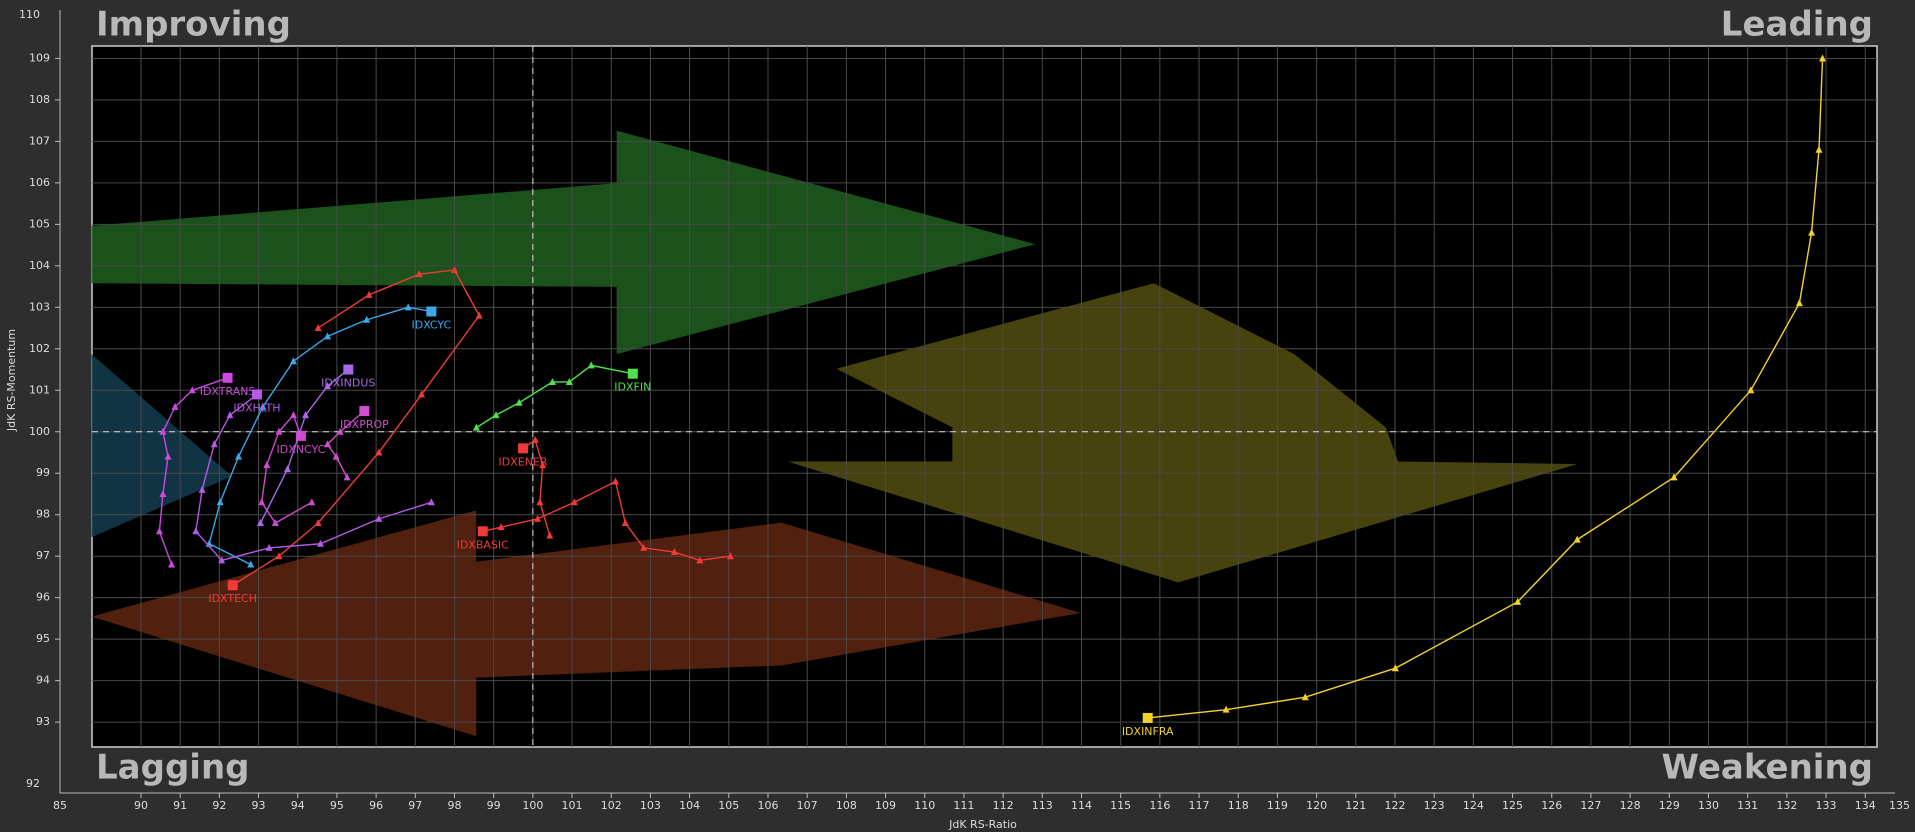  What do you see at coordinates (43, 680) in the screenshot?
I see `y-tick-label: 94` at bounding box center [43, 680].